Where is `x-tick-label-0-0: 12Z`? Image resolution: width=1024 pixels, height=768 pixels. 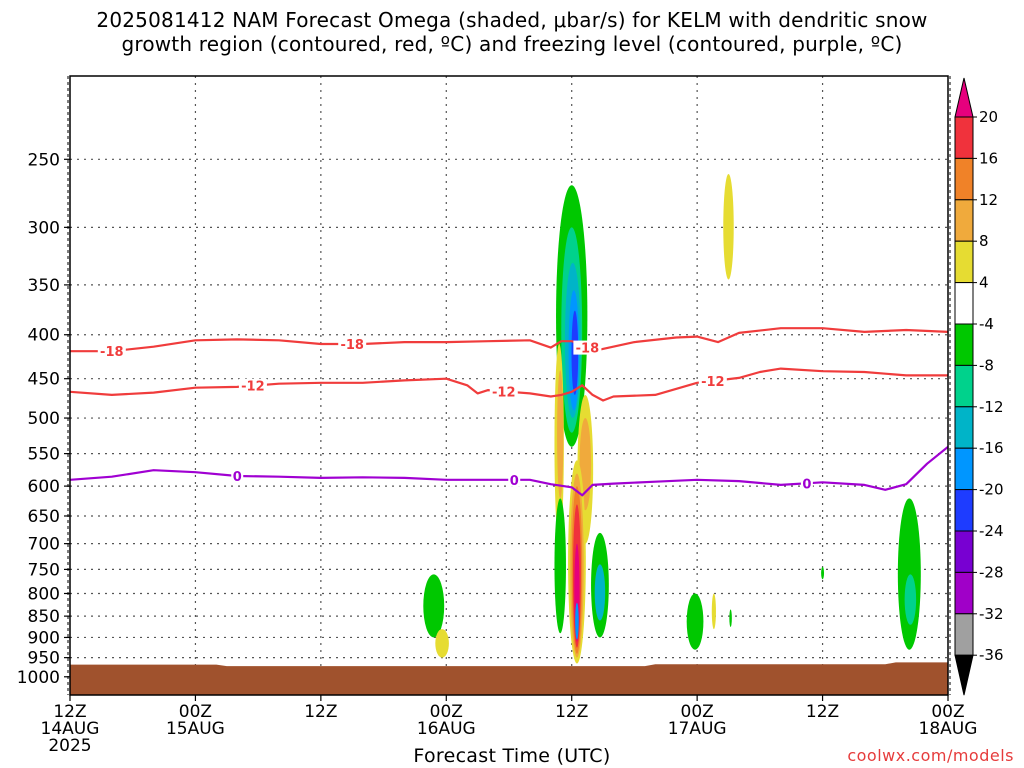
x-tick-label-0-0: 12Z is located at coordinates (69, 712).